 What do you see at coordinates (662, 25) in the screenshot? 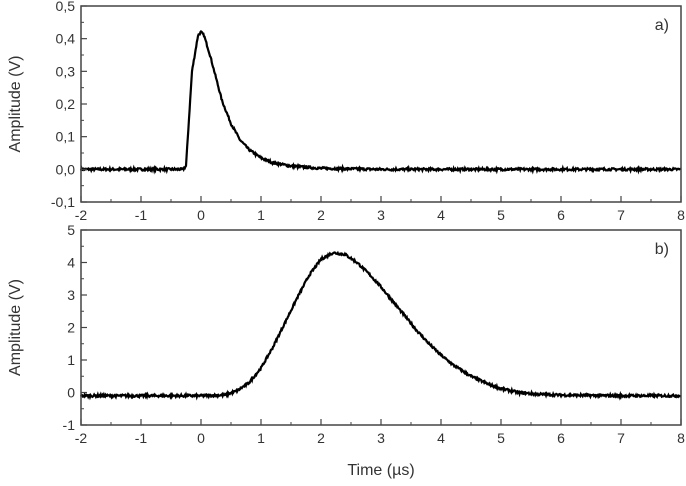
I see `panel-label: a)` at bounding box center [662, 25].